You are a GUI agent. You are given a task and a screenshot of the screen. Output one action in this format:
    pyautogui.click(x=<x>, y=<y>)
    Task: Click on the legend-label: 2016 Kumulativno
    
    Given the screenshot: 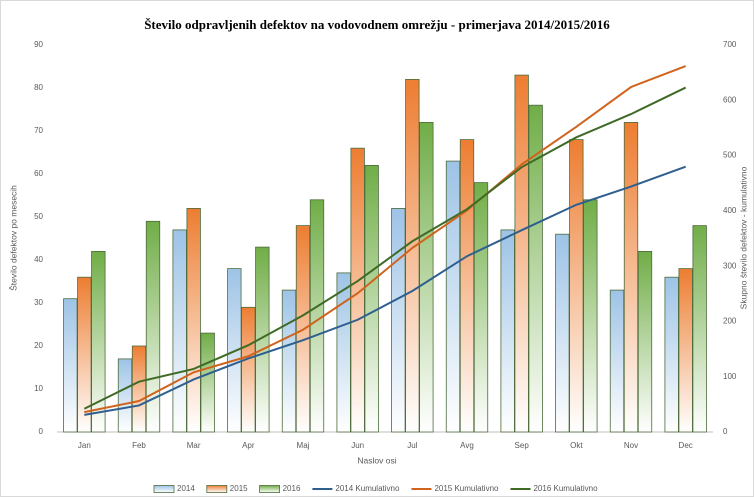 What is the action you would take?
    pyautogui.click(x=565, y=488)
    